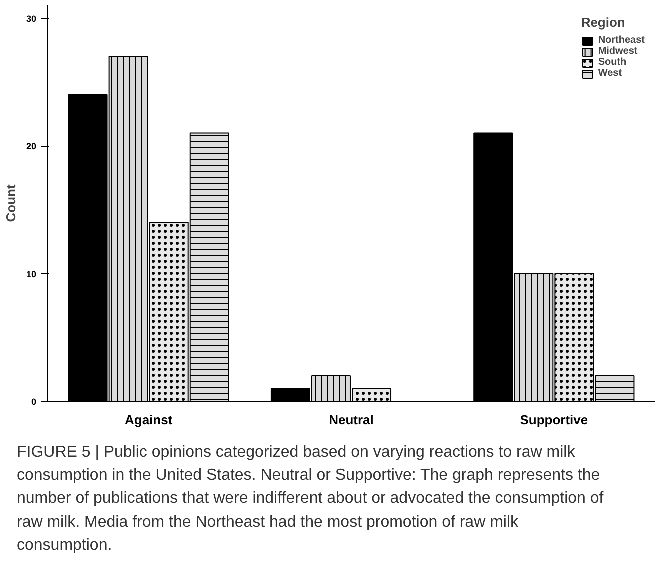  What do you see at coordinates (31, 274) in the screenshot?
I see `y-tick-label: 10` at bounding box center [31, 274].